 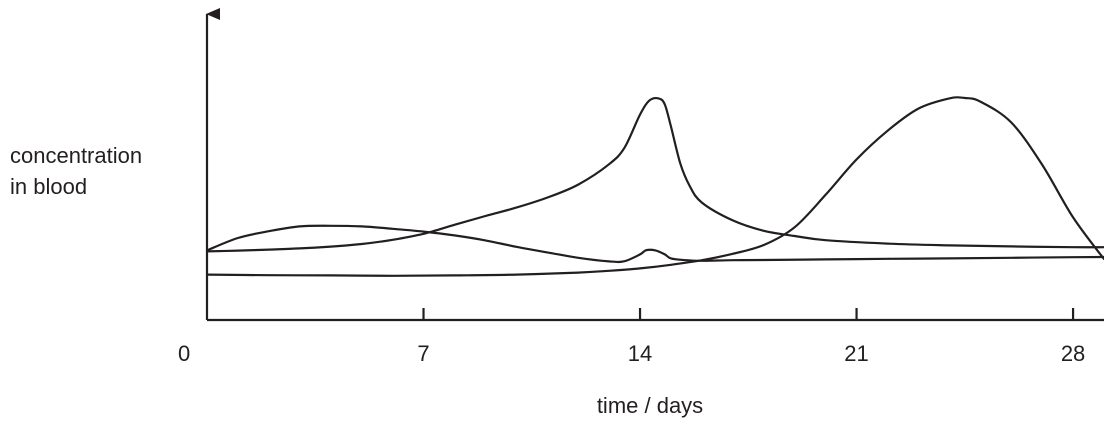 I want to click on x-tick-label-21: 21, so click(x=856, y=353).